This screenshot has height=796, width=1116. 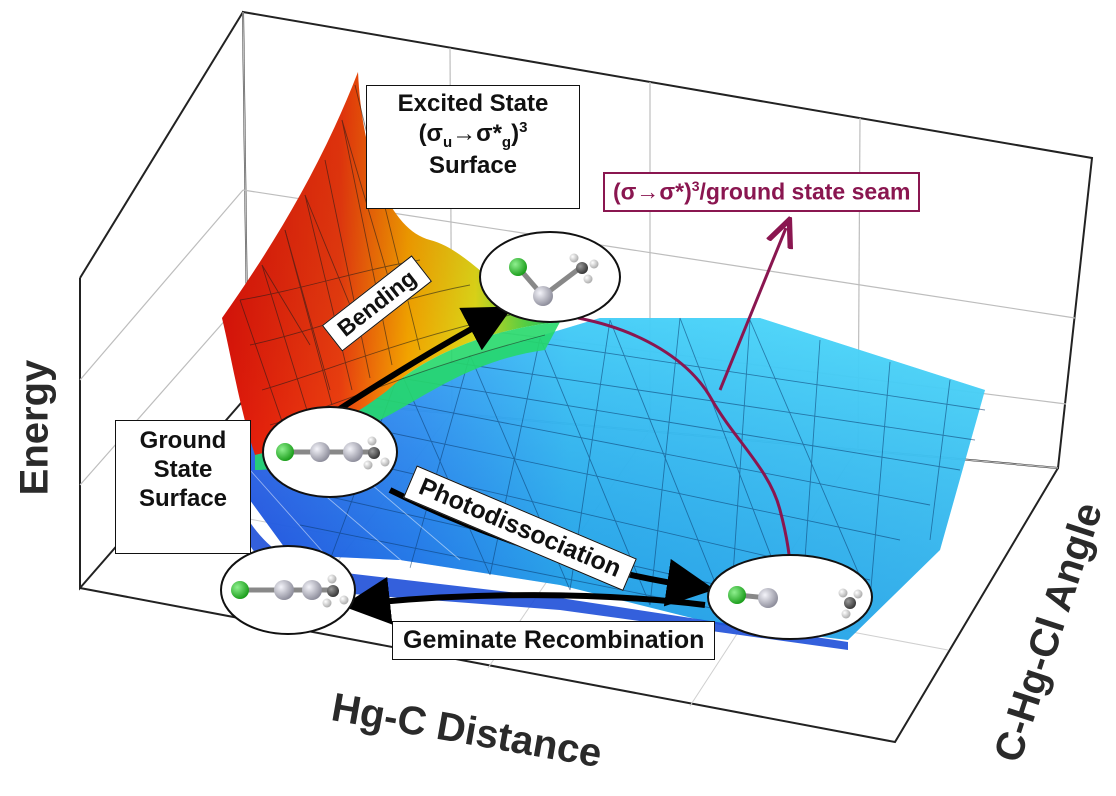 I want to click on y-axis-label: Energy, so click(x=34, y=427).